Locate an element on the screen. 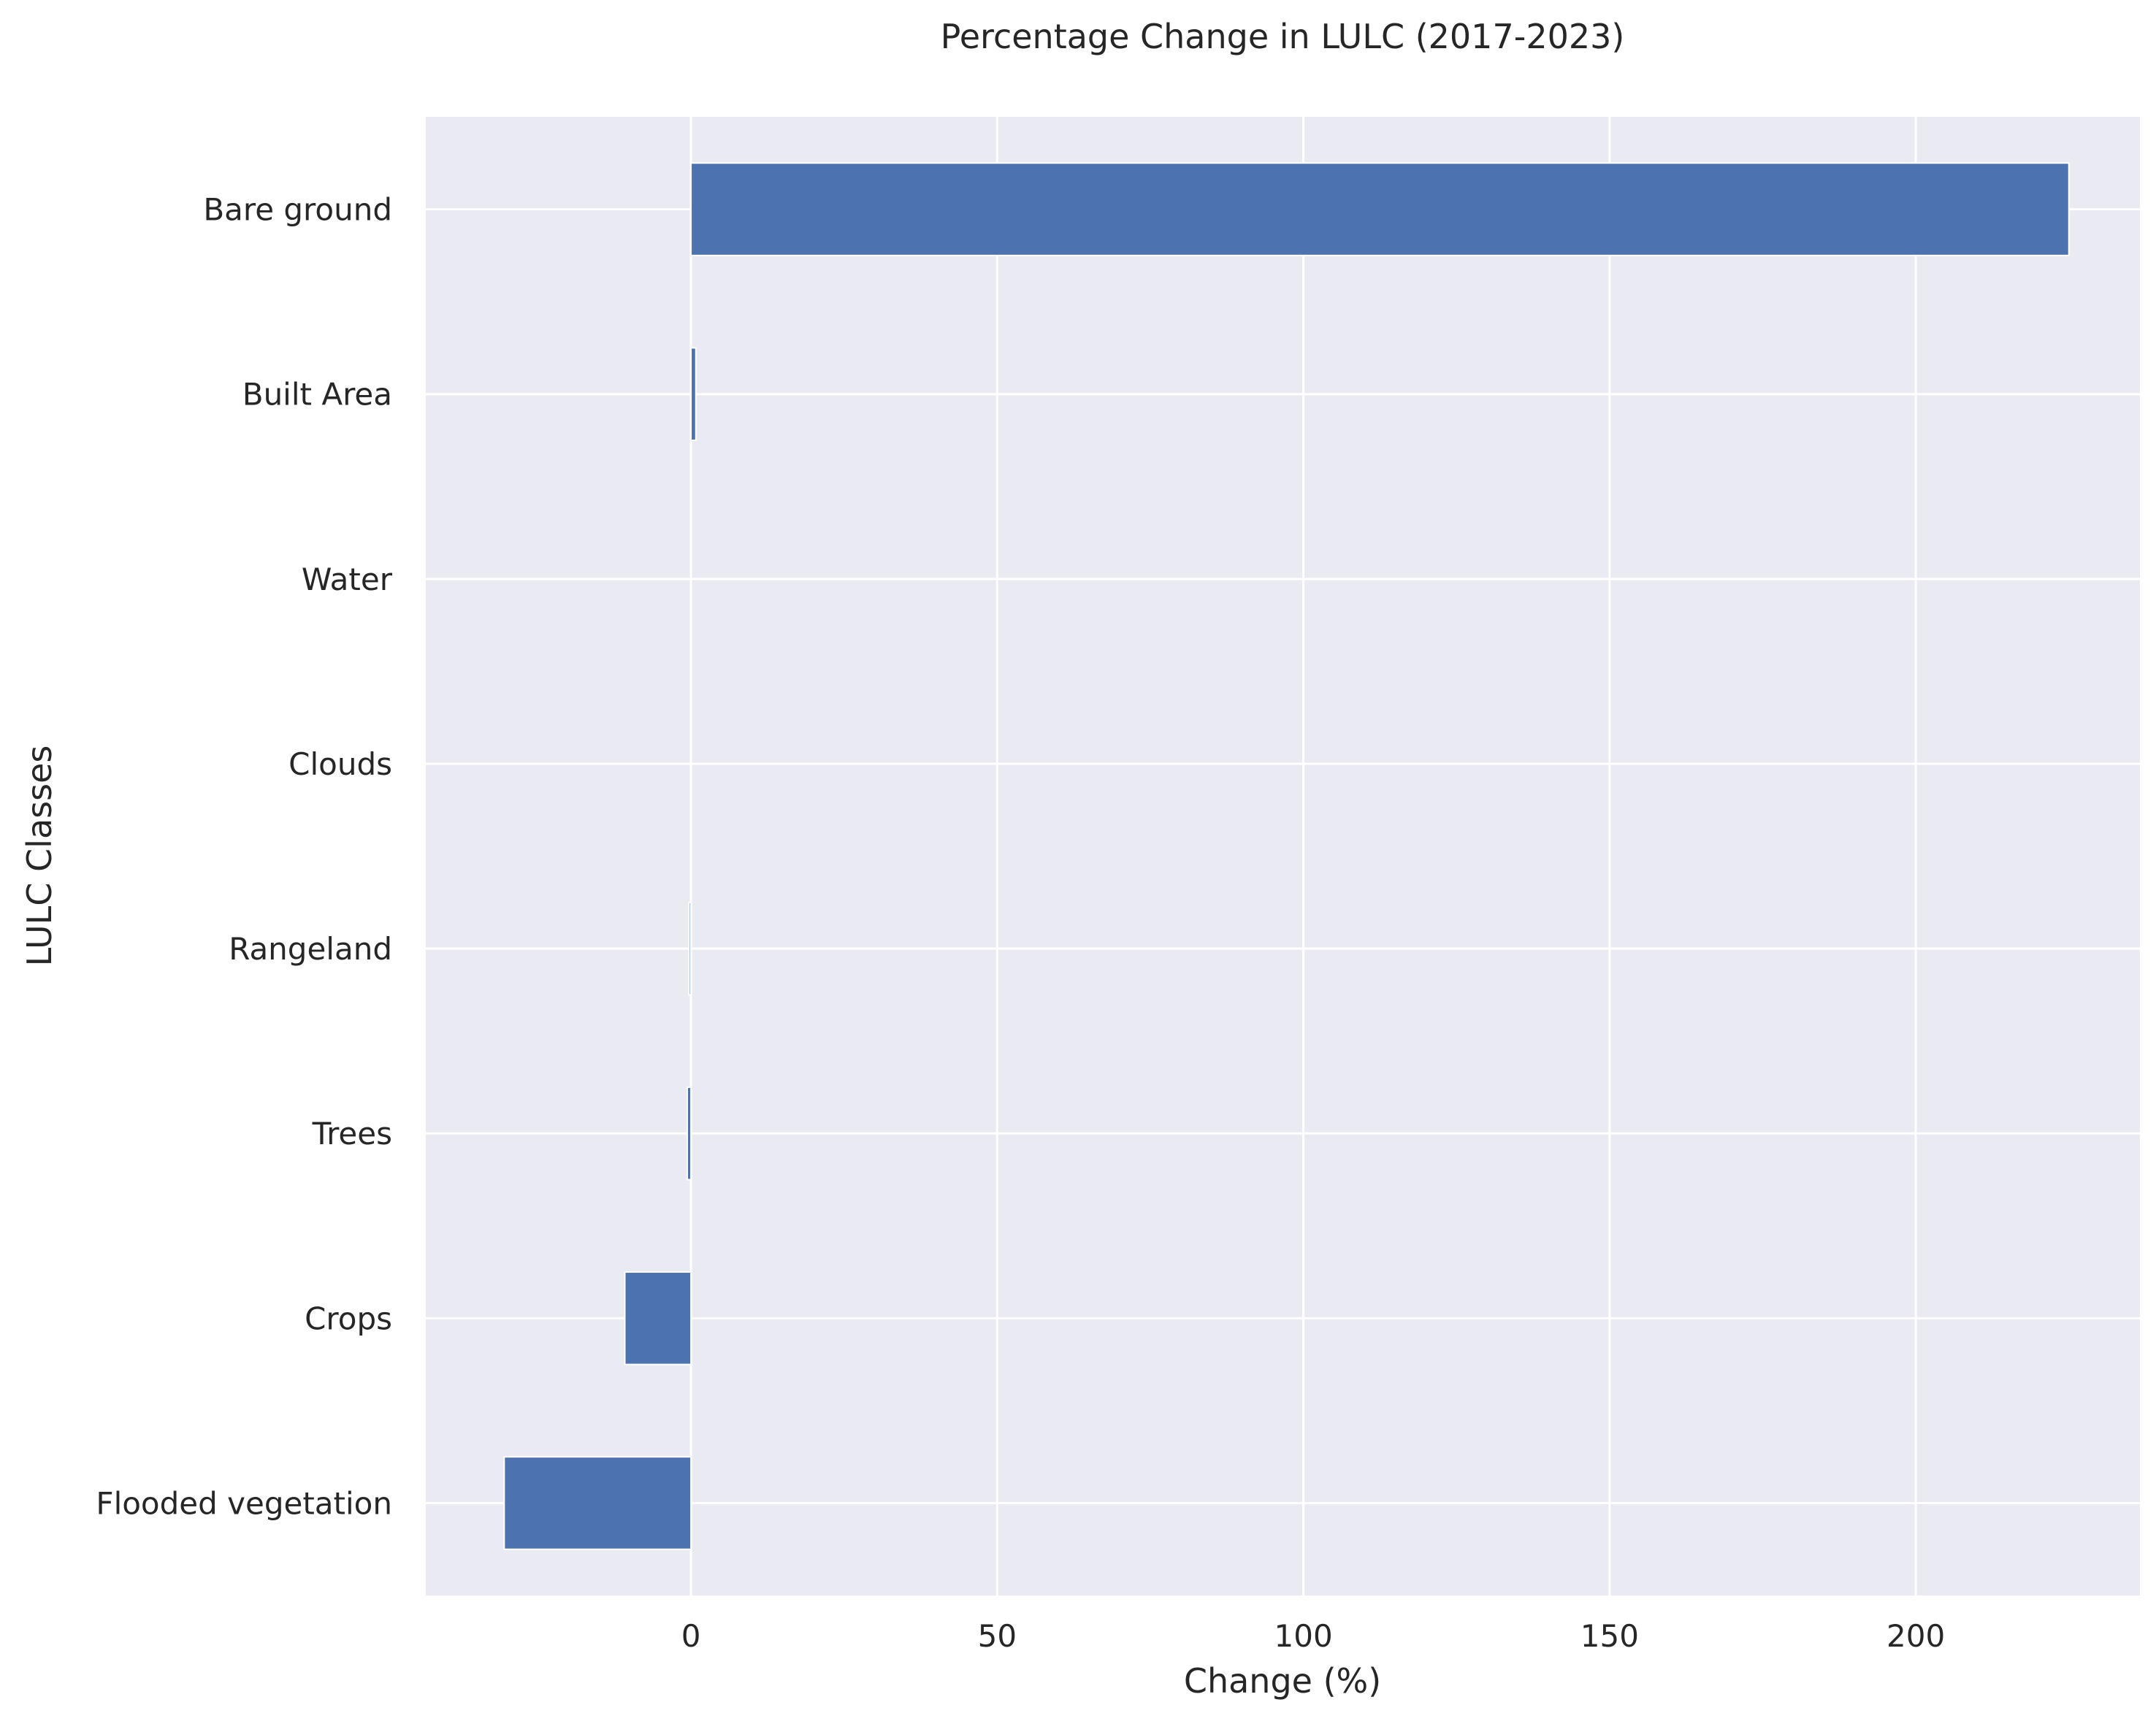 This screenshot has height=1724, width=2156. y-tick-label: Built Area is located at coordinates (317, 395).